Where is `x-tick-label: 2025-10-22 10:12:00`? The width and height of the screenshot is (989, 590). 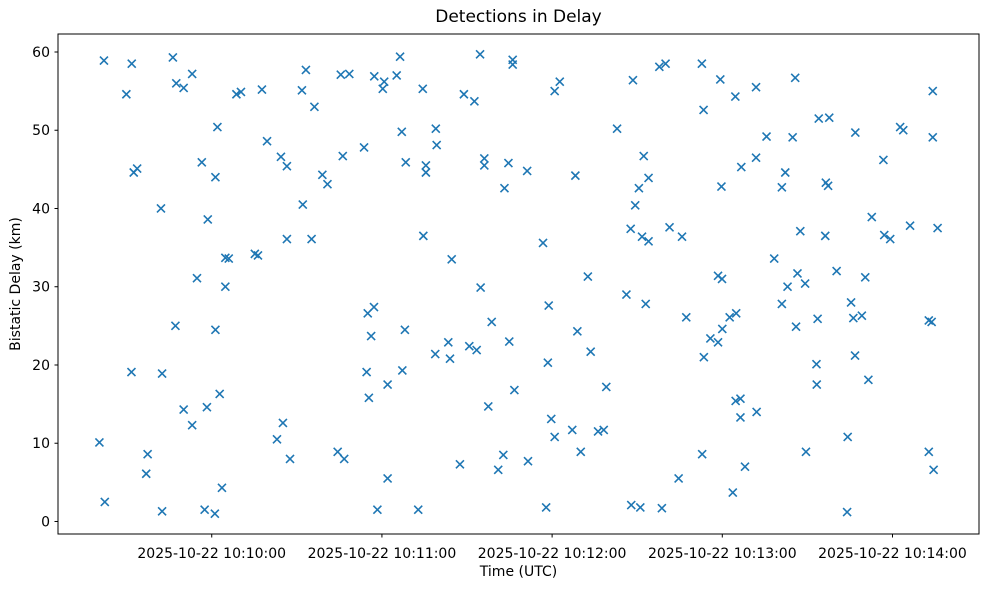 x-tick-label: 2025-10-22 10:12:00 is located at coordinates (552, 554).